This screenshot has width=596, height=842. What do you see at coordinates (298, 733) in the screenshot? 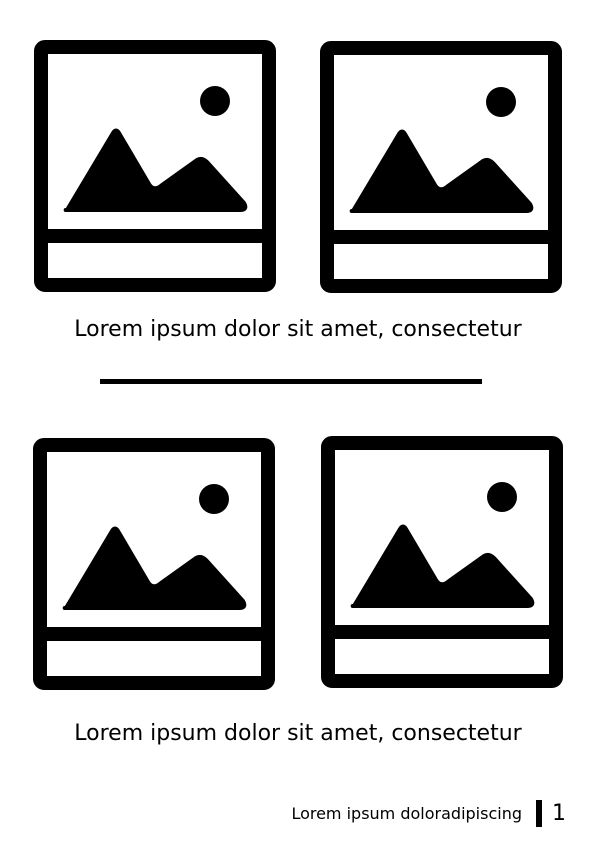
I see `section-2-caption: Lorem ipsum dolor sit amet, consectetur` at bounding box center [298, 733].